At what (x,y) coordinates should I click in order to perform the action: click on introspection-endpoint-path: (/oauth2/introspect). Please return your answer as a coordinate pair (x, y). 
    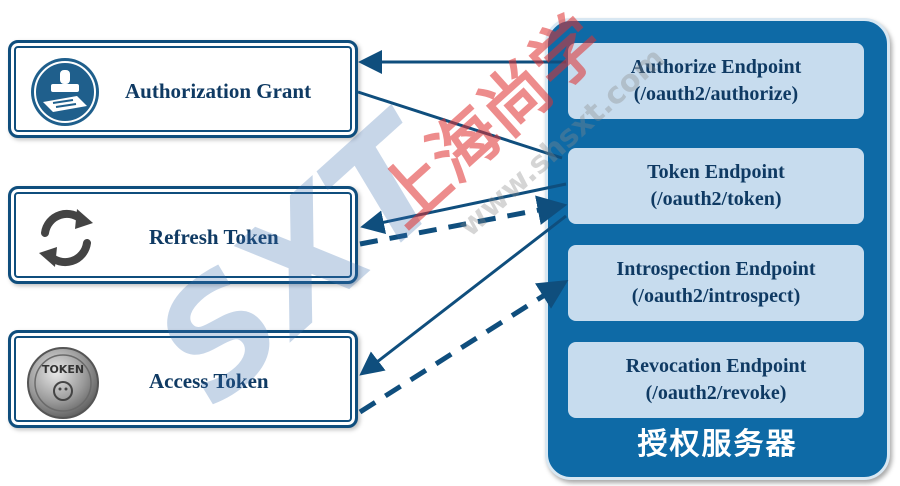
    Looking at the image, I should click on (716, 296).